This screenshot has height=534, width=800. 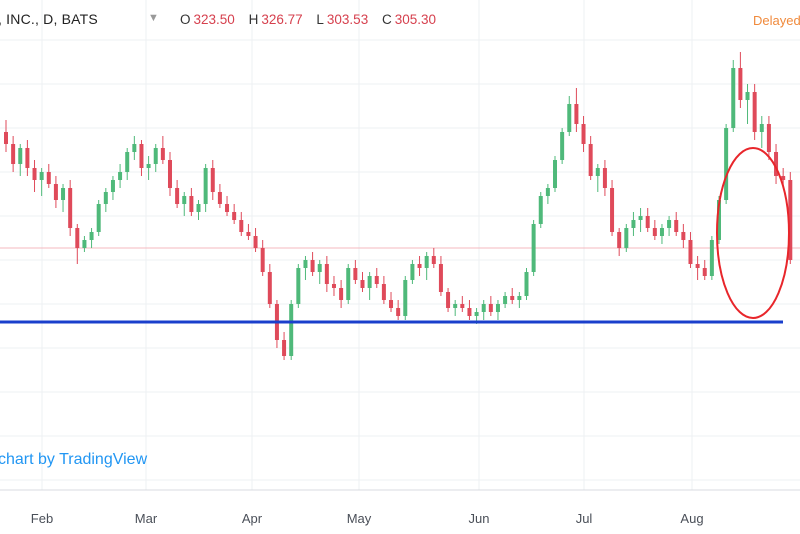 I want to click on tradingview-watermark: chart by TradingView, so click(x=74, y=459).